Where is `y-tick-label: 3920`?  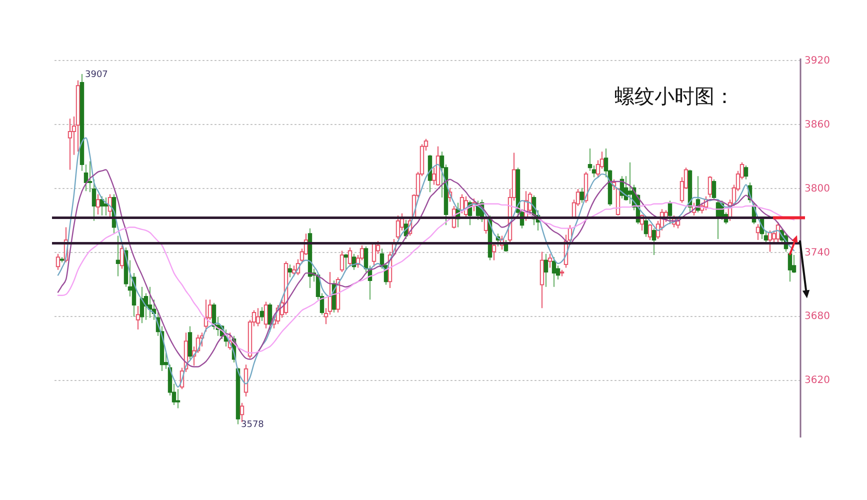 y-tick-label: 3920 is located at coordinates (817, 61).